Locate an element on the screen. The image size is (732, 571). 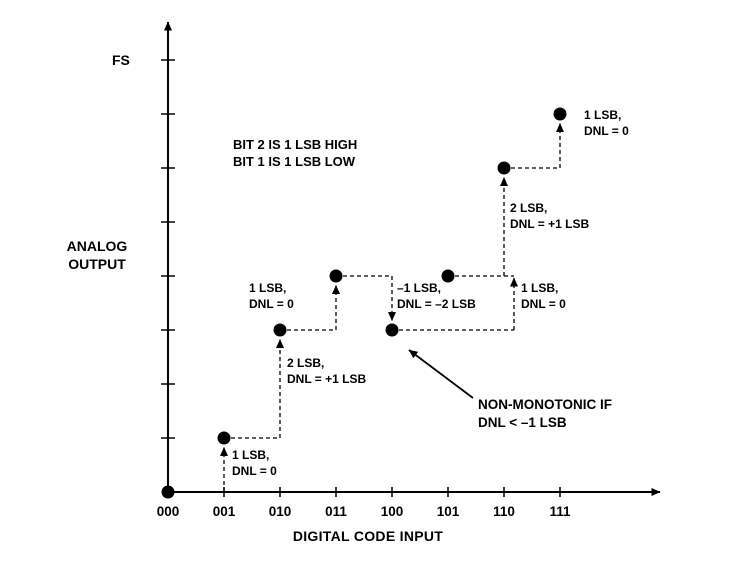
annotation-step-001-line2: DNL = 0 is located at coordinates (254, 470).